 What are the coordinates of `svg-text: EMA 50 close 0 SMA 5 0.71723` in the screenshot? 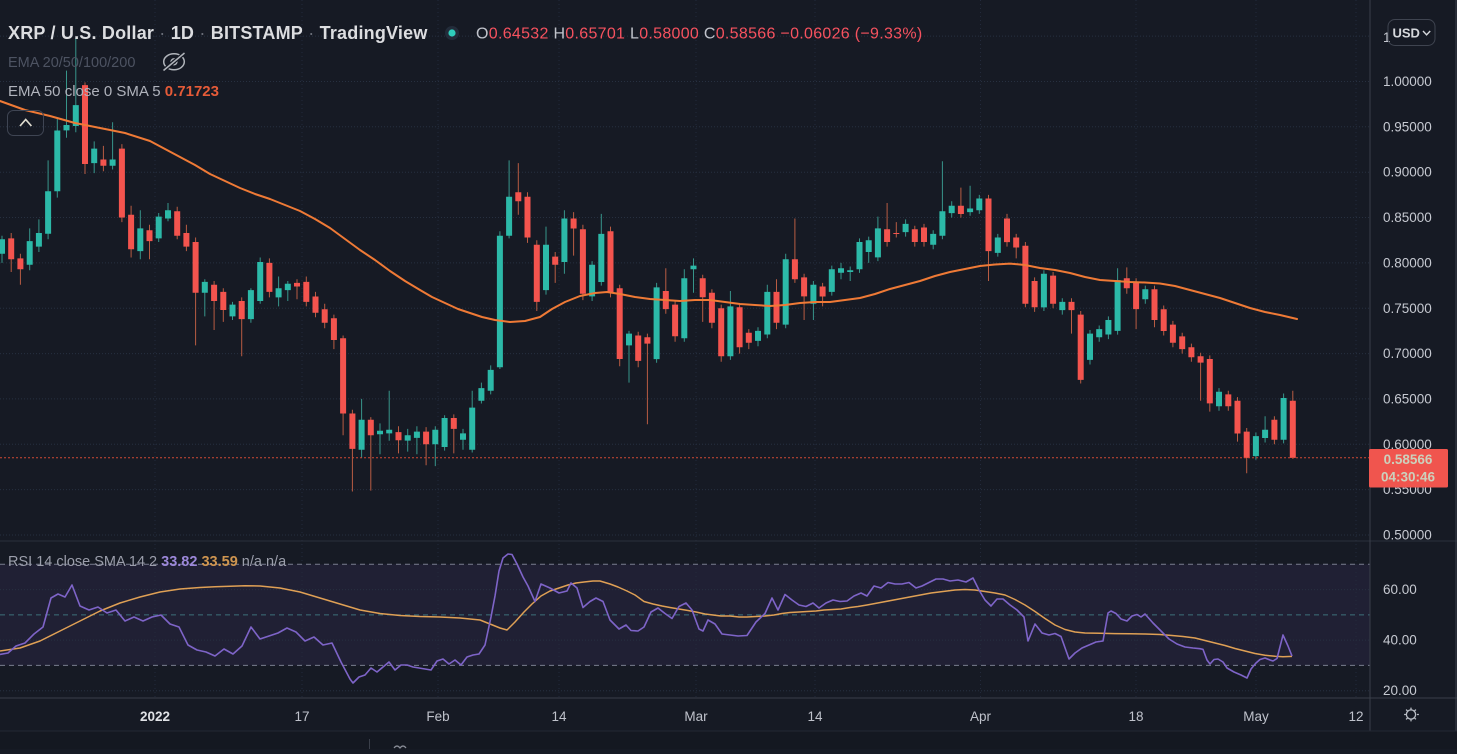 It's located at (113, 91).